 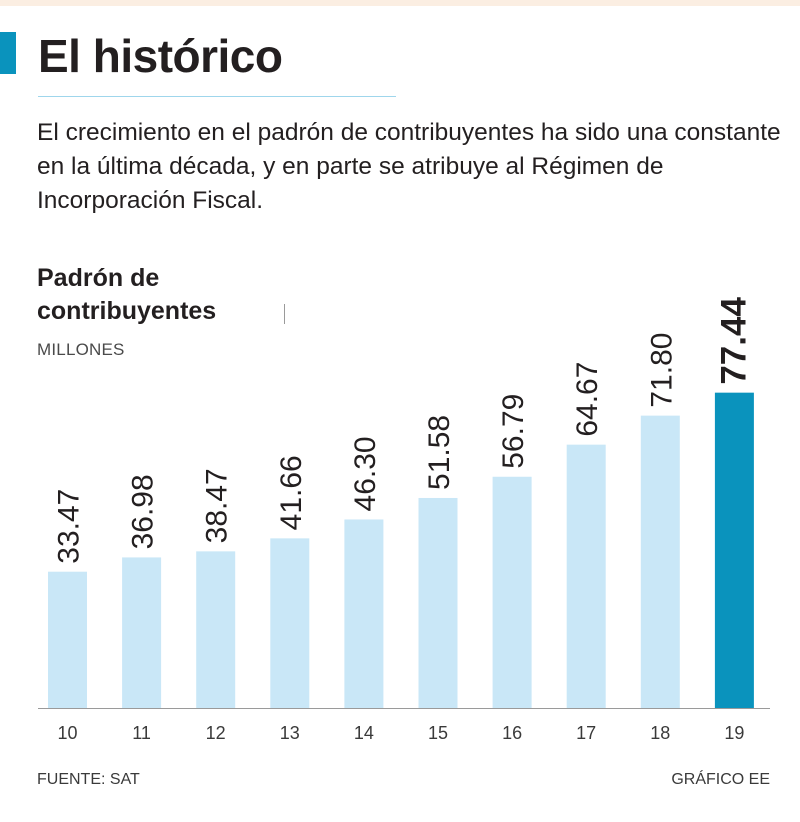 What do you see at coordinates (400, 3) in the screenshot?
I see `top-accent-strip` at bounding box center [400, 3].